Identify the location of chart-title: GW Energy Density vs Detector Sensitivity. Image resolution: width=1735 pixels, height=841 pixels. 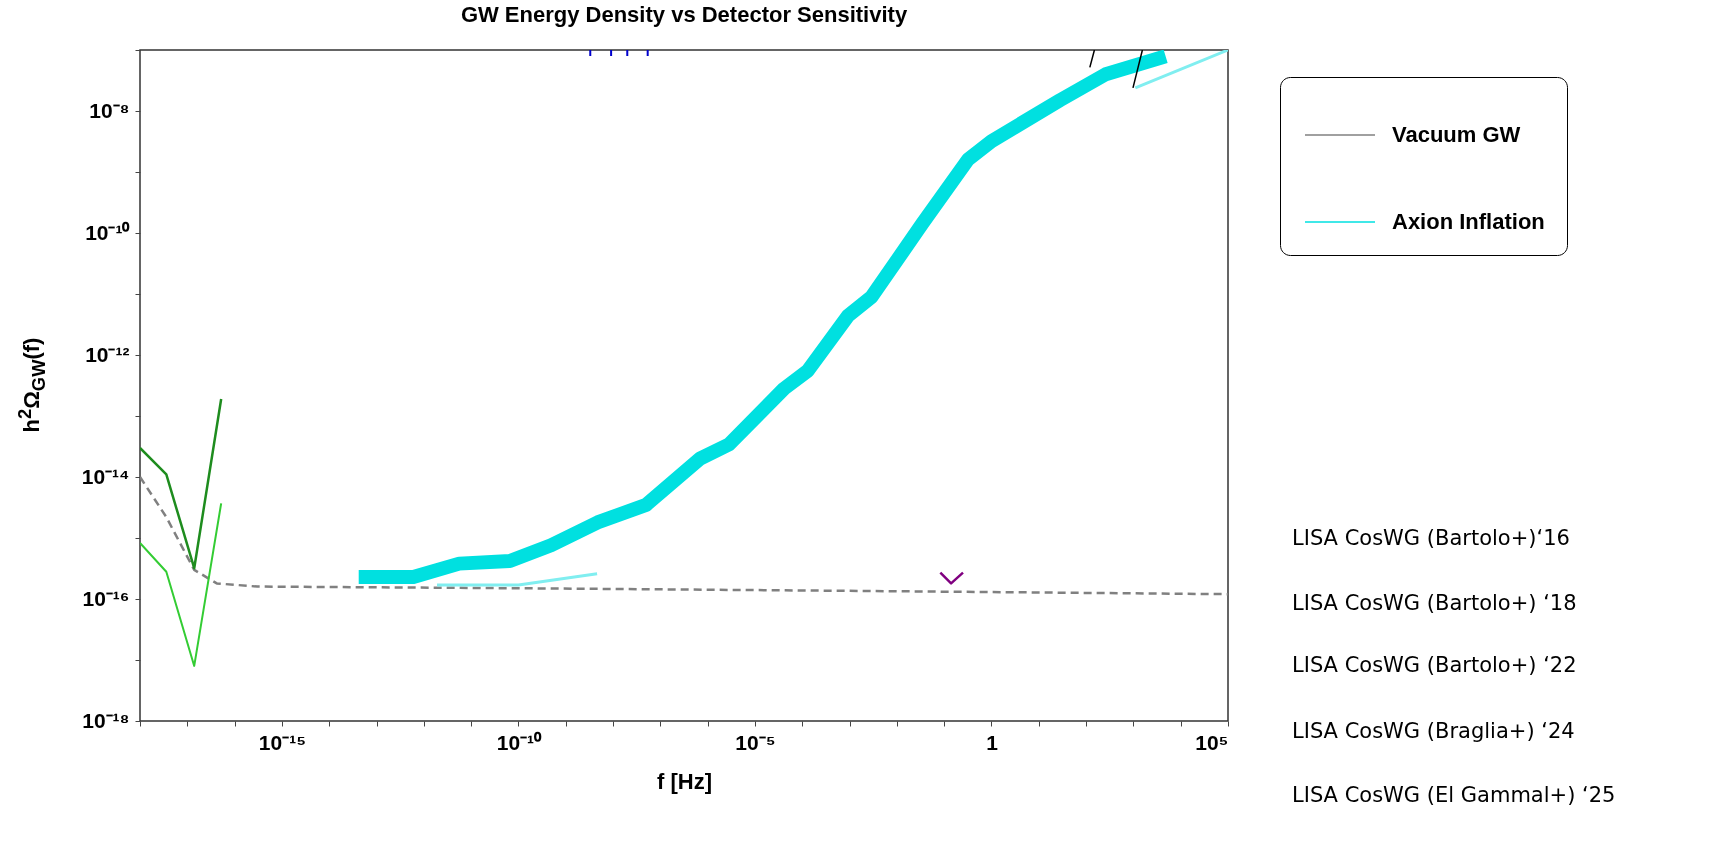
(684, 14).